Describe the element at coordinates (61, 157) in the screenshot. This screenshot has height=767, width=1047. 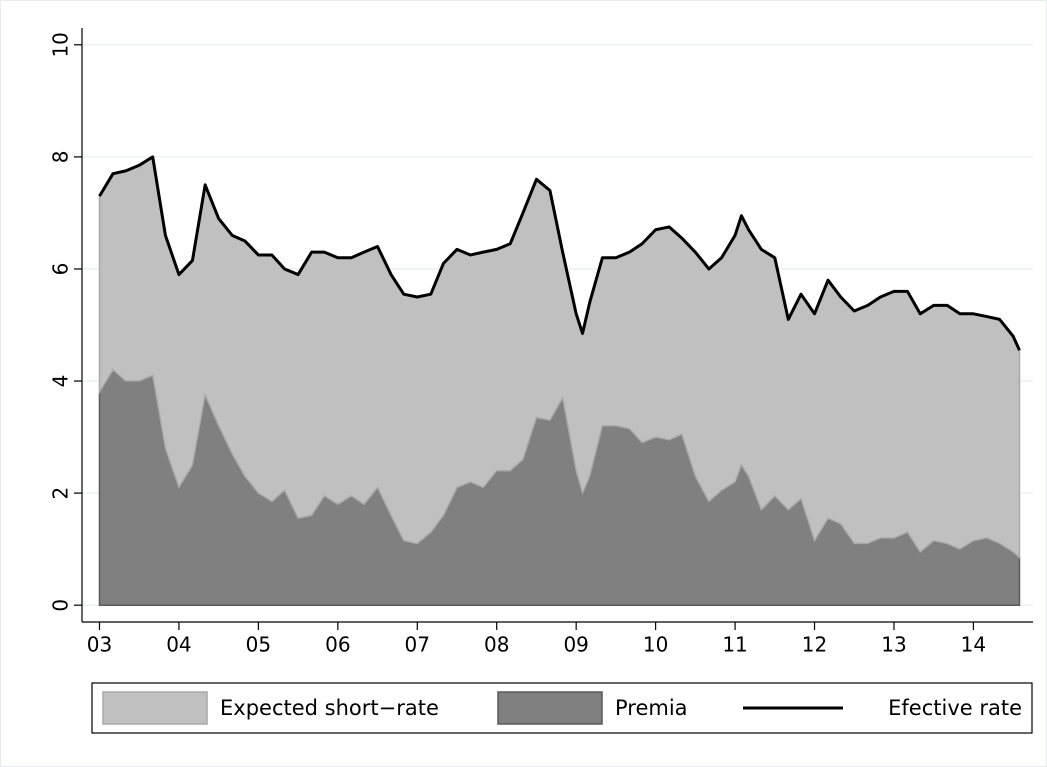
I see `y-tick-label: 8` at that location.